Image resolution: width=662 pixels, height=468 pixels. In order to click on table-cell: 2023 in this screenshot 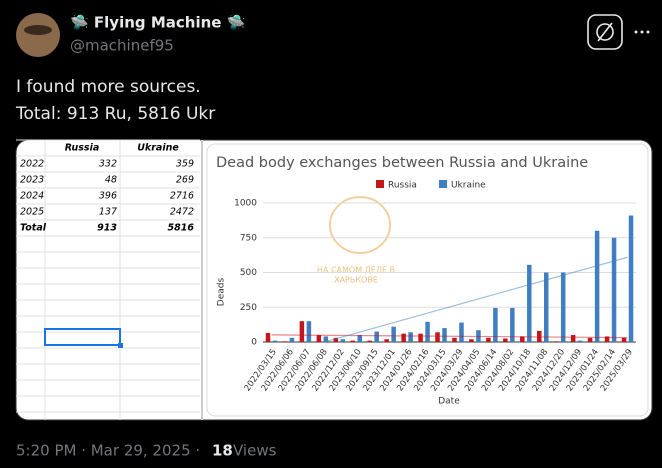, I will do `click(32, 180)`.